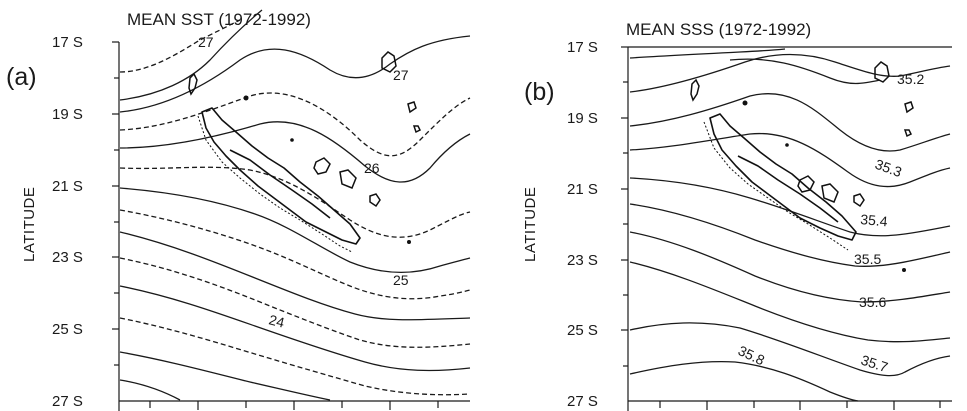 This screenshot has height=411, width=967. I want to click on contour-label-35-6: 35.6, so click(872, 302).